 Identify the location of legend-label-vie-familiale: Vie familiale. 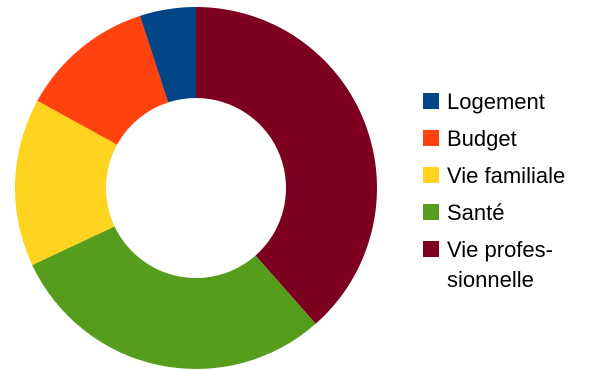
(506, 175).